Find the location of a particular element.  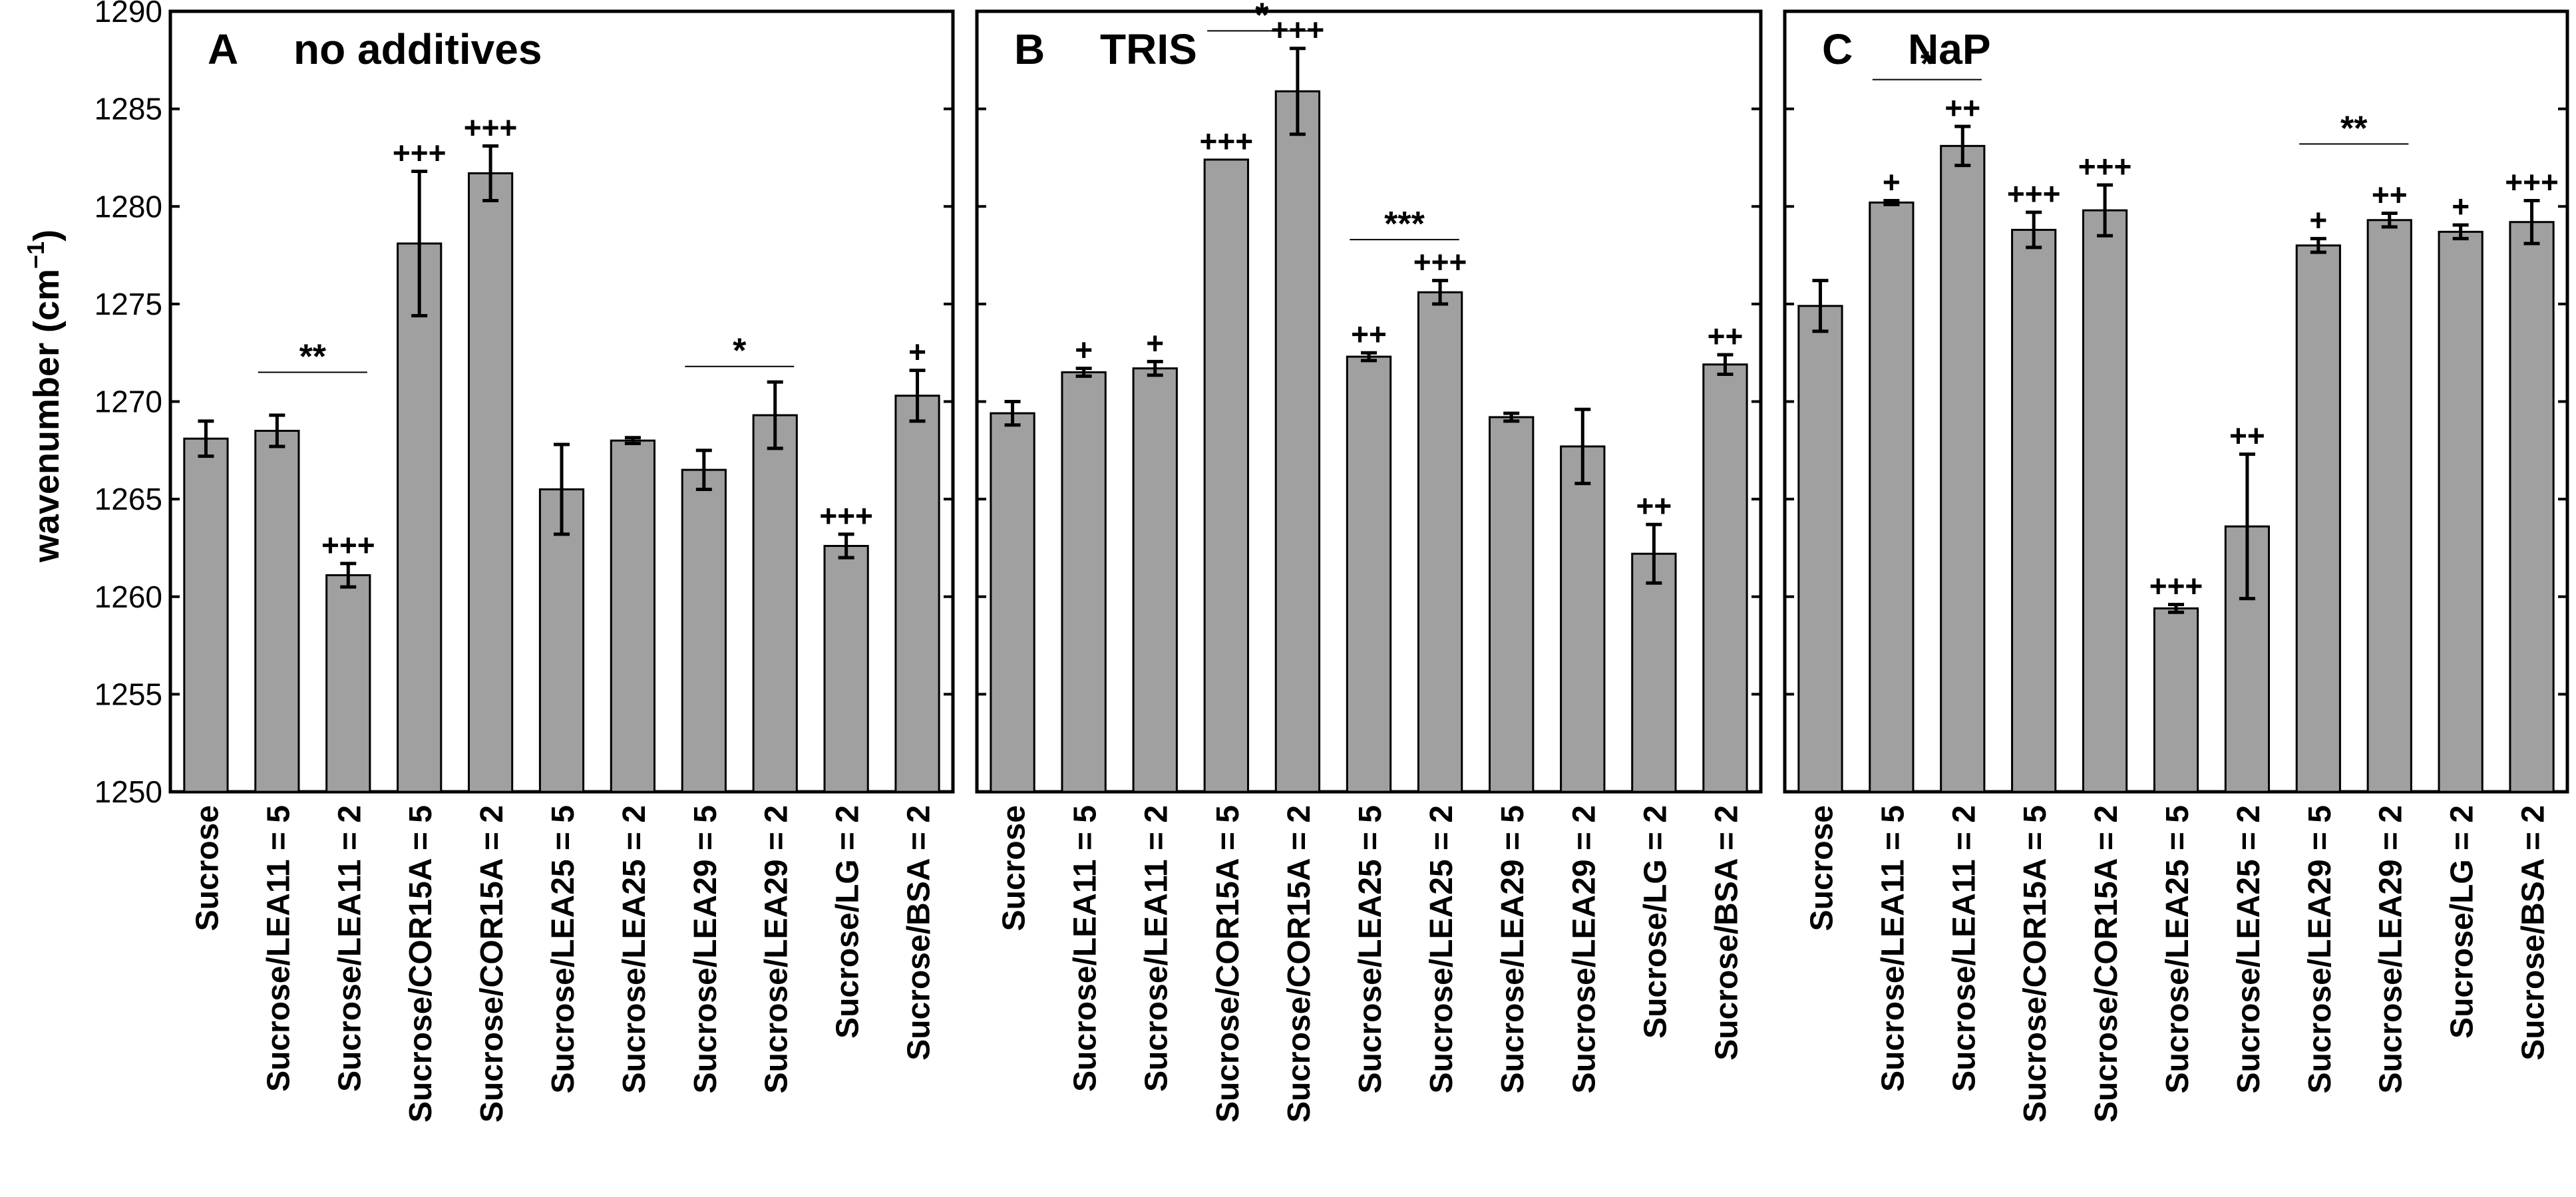

x-tick-label-group: Sucrose/LG = 2 is located at coordinates (2462, 922).